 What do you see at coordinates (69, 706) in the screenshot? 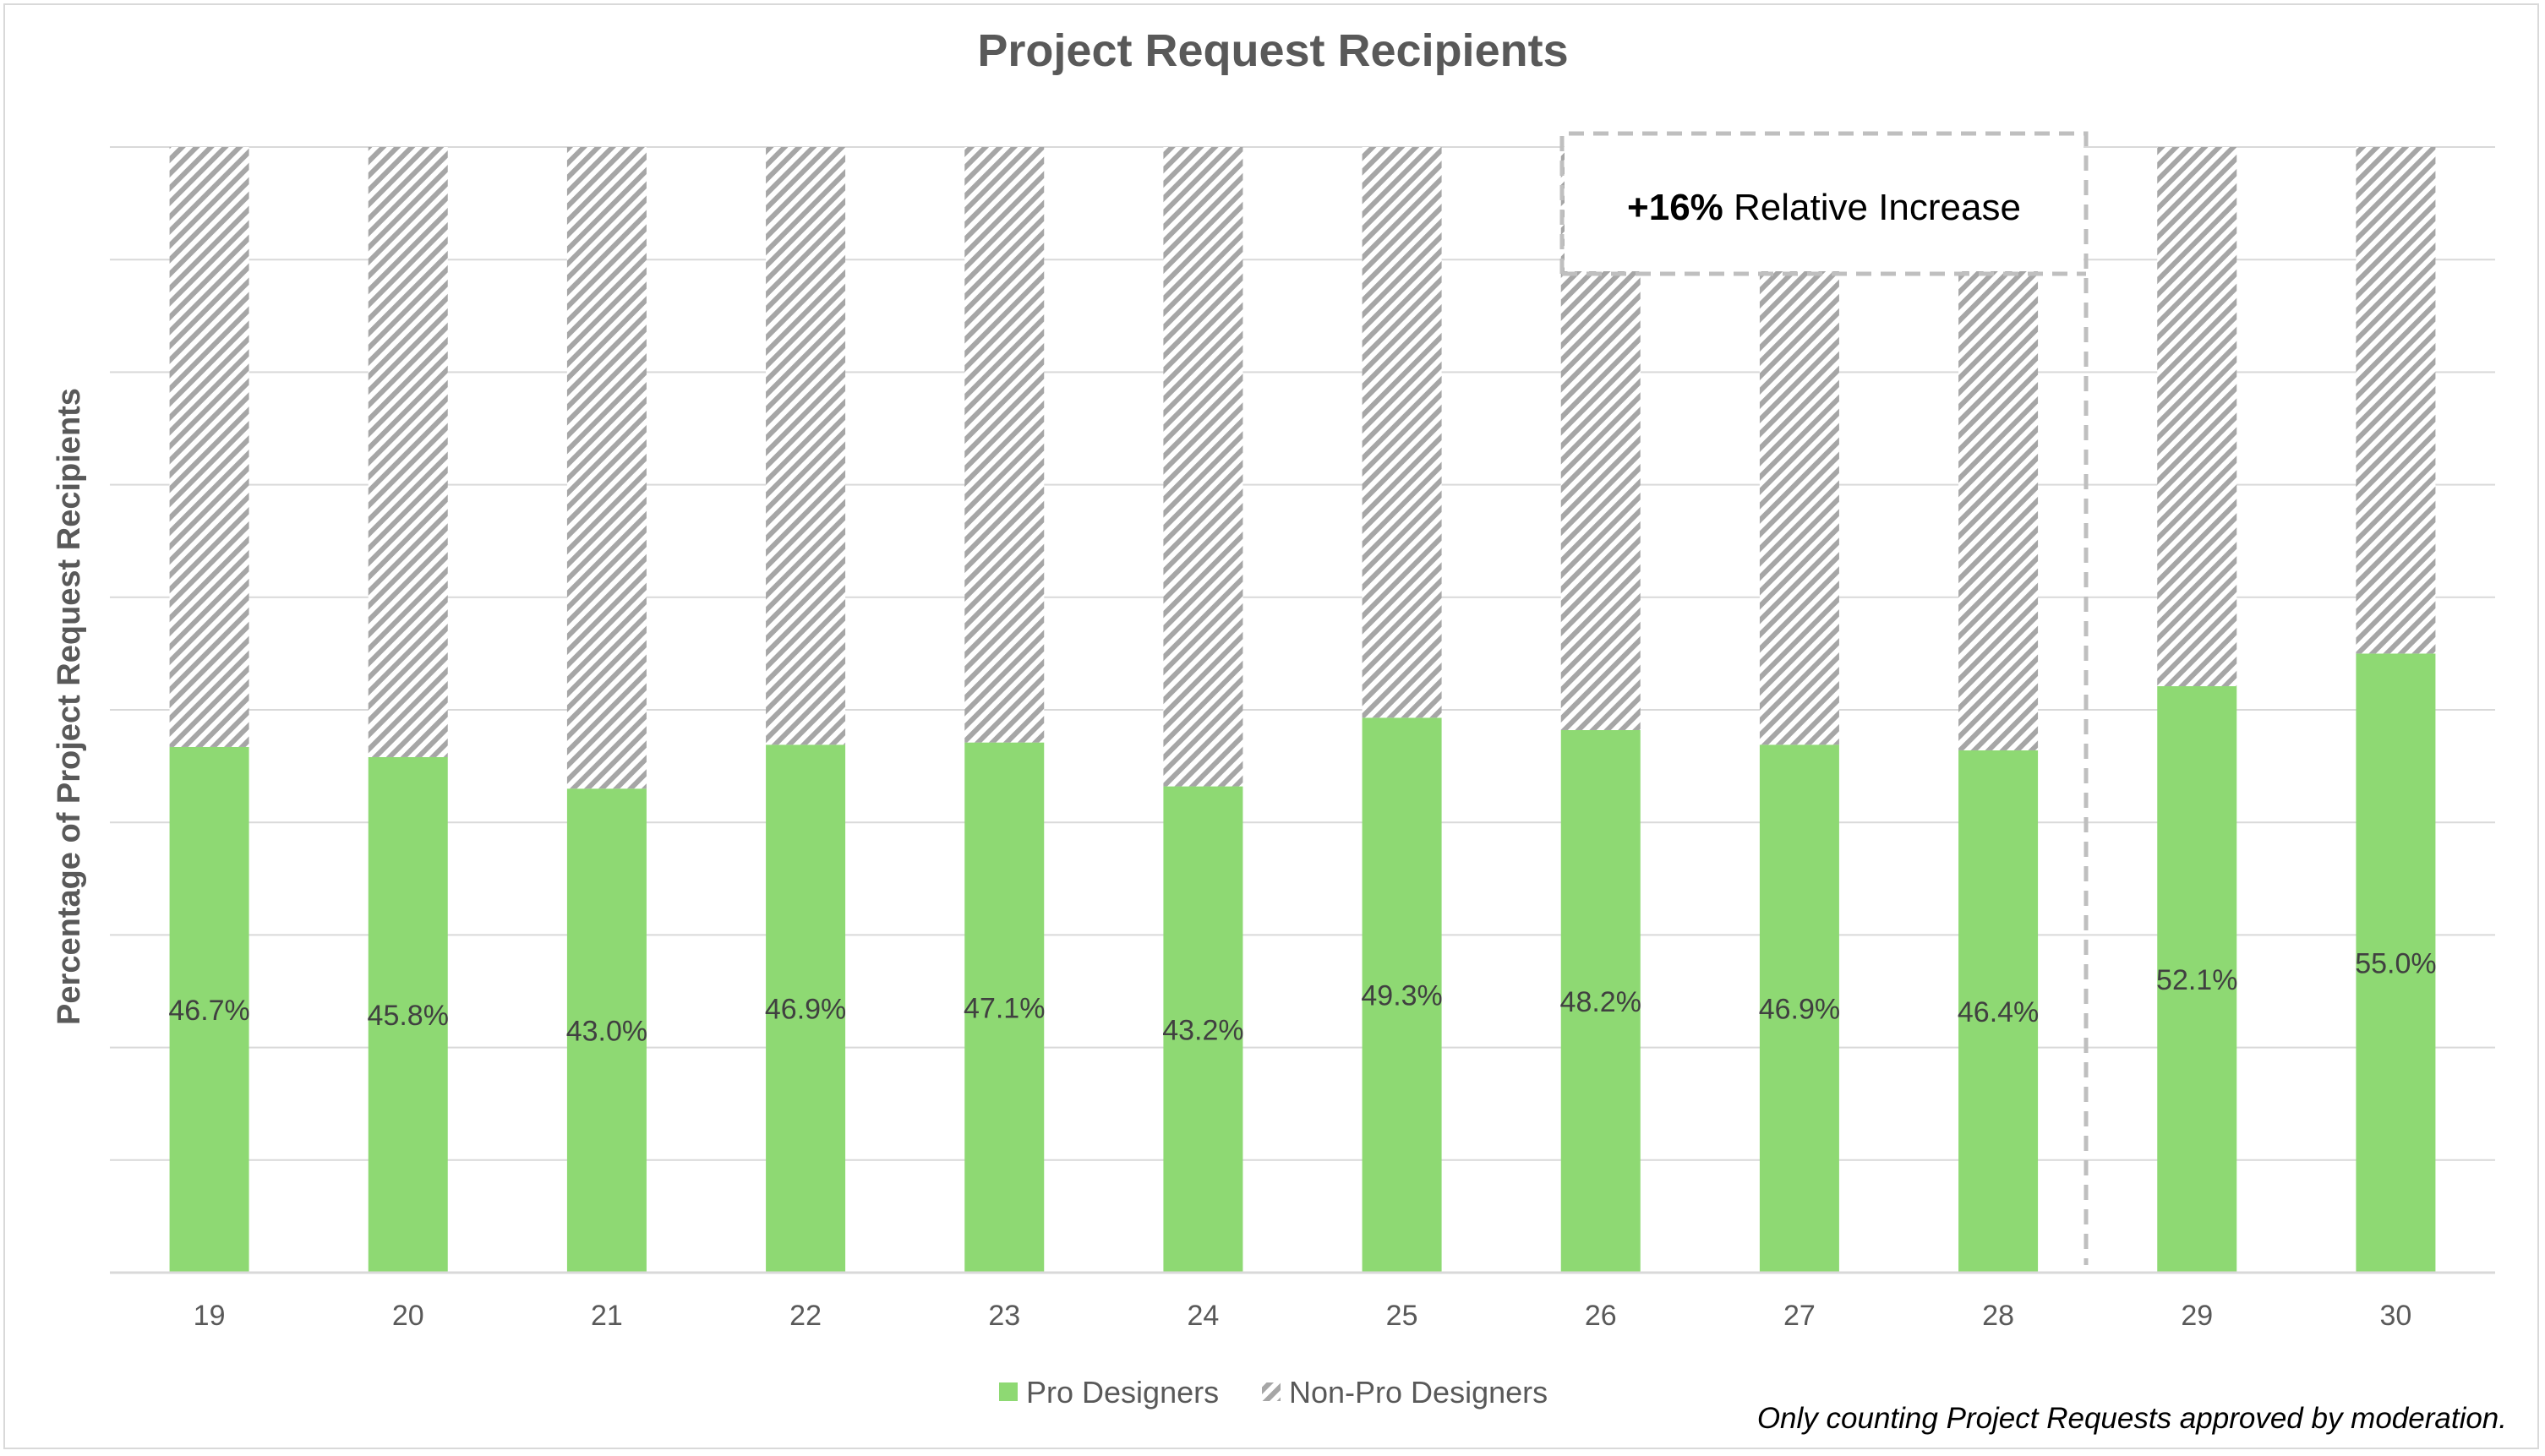
I see `y-axis-label: Percentage of Project Request Recipients` at bounding box center [69, 706].